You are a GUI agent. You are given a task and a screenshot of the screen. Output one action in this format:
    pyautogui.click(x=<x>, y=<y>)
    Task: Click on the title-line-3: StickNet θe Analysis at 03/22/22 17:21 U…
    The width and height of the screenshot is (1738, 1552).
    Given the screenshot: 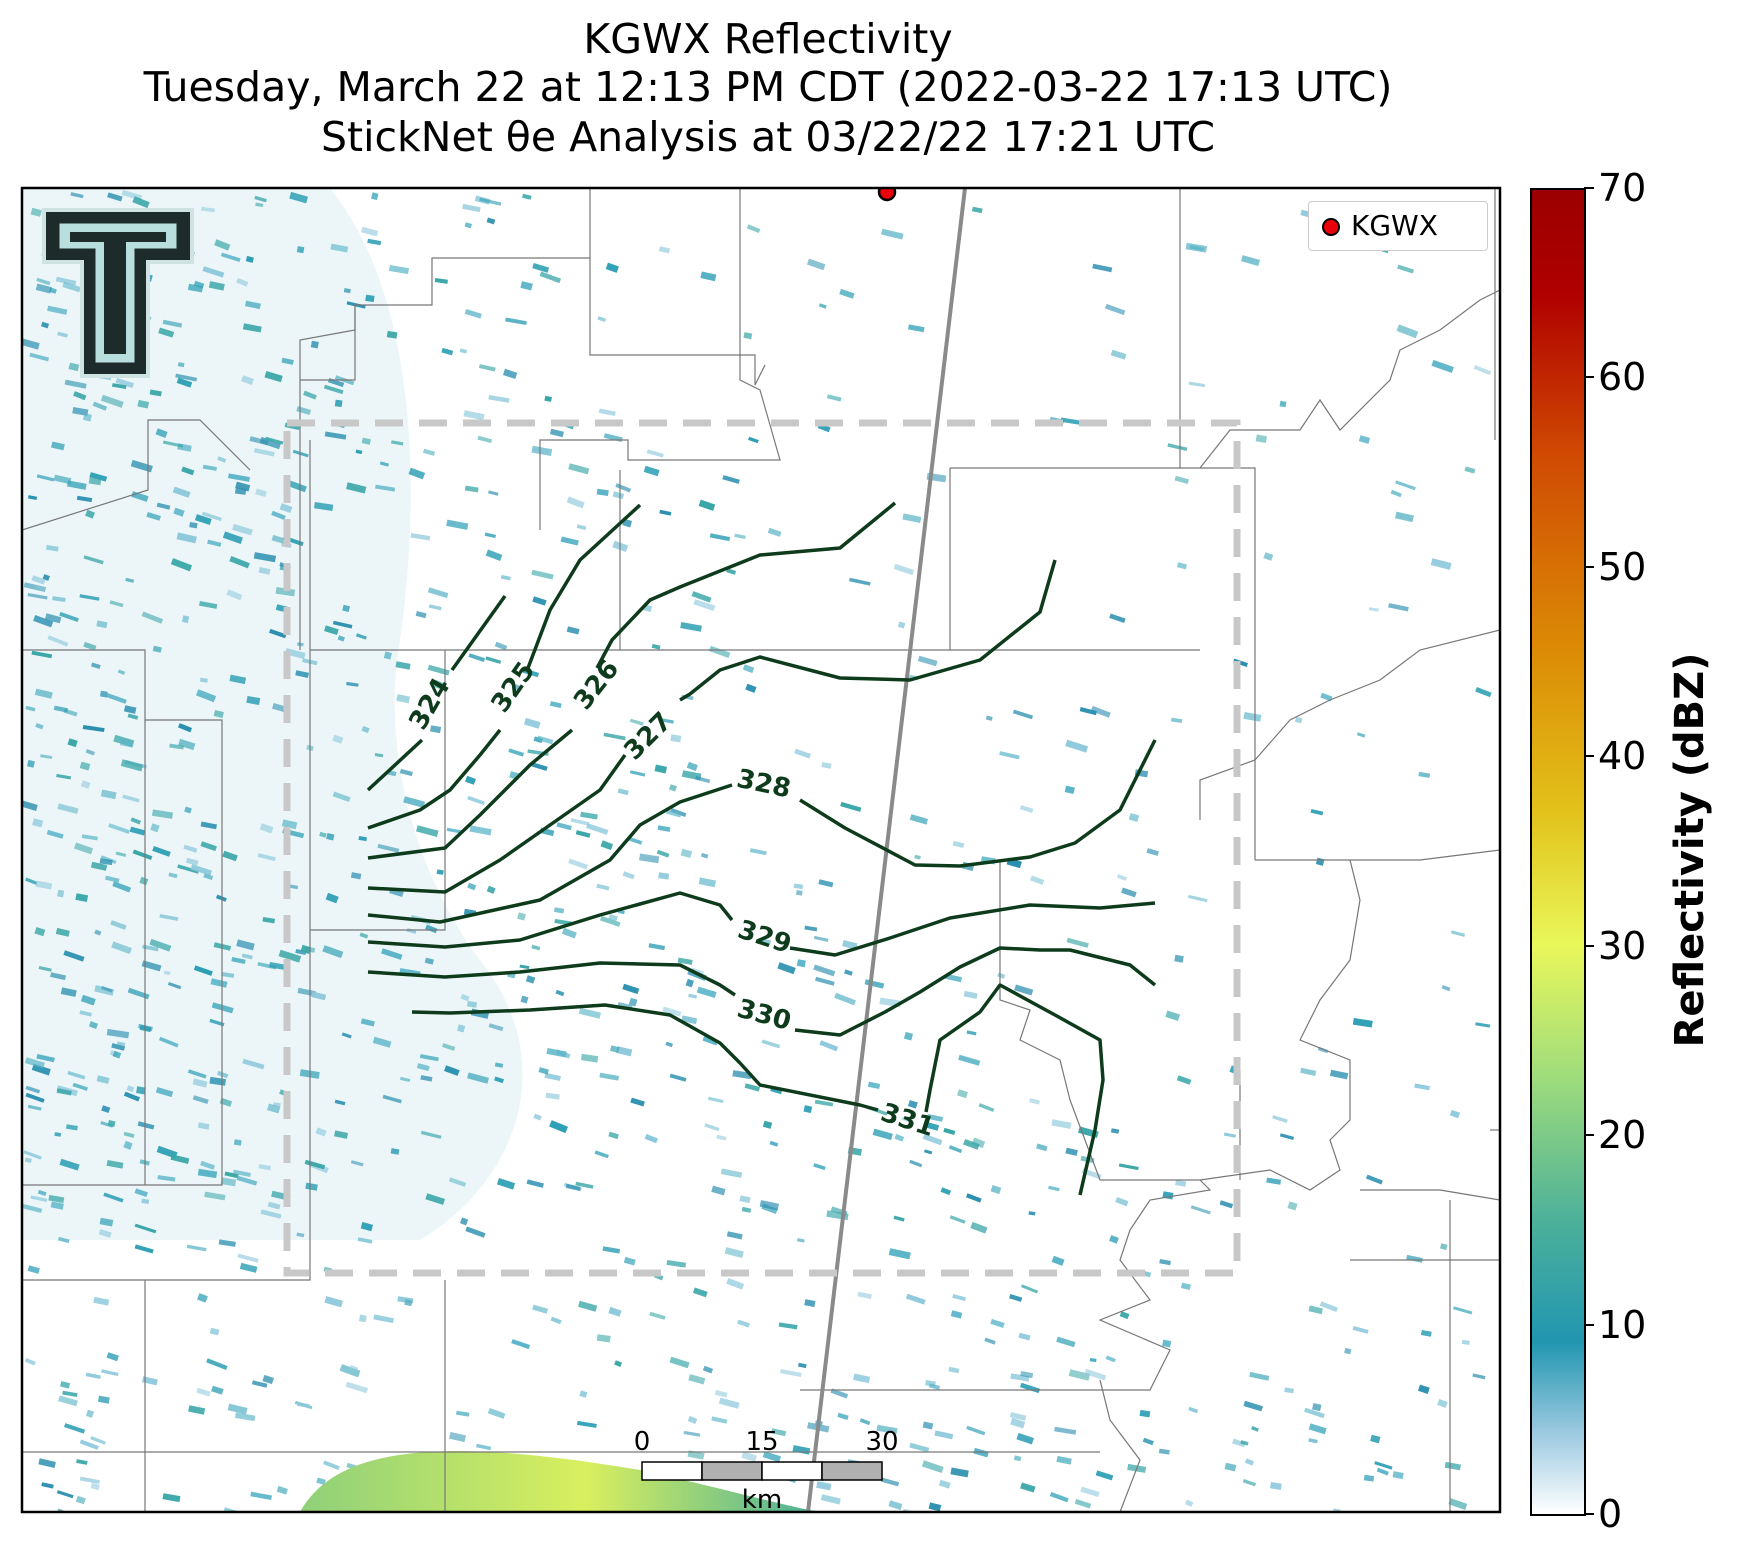 What is the action you would take?
    pyautogui.click(x=768, y=137)
    